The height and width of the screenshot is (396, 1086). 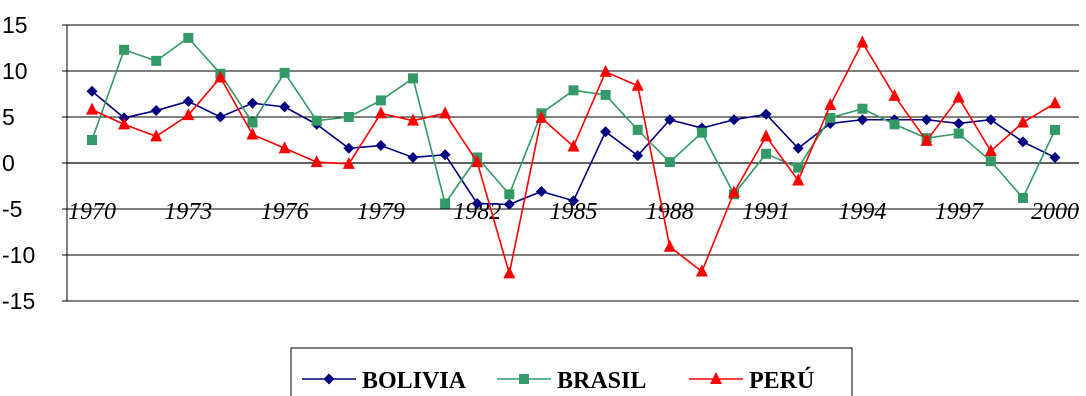 What do you see at coordinates (18, 301) in the screenshot?
I see `y-tick-label: -15` at bounding box center [18, 301].